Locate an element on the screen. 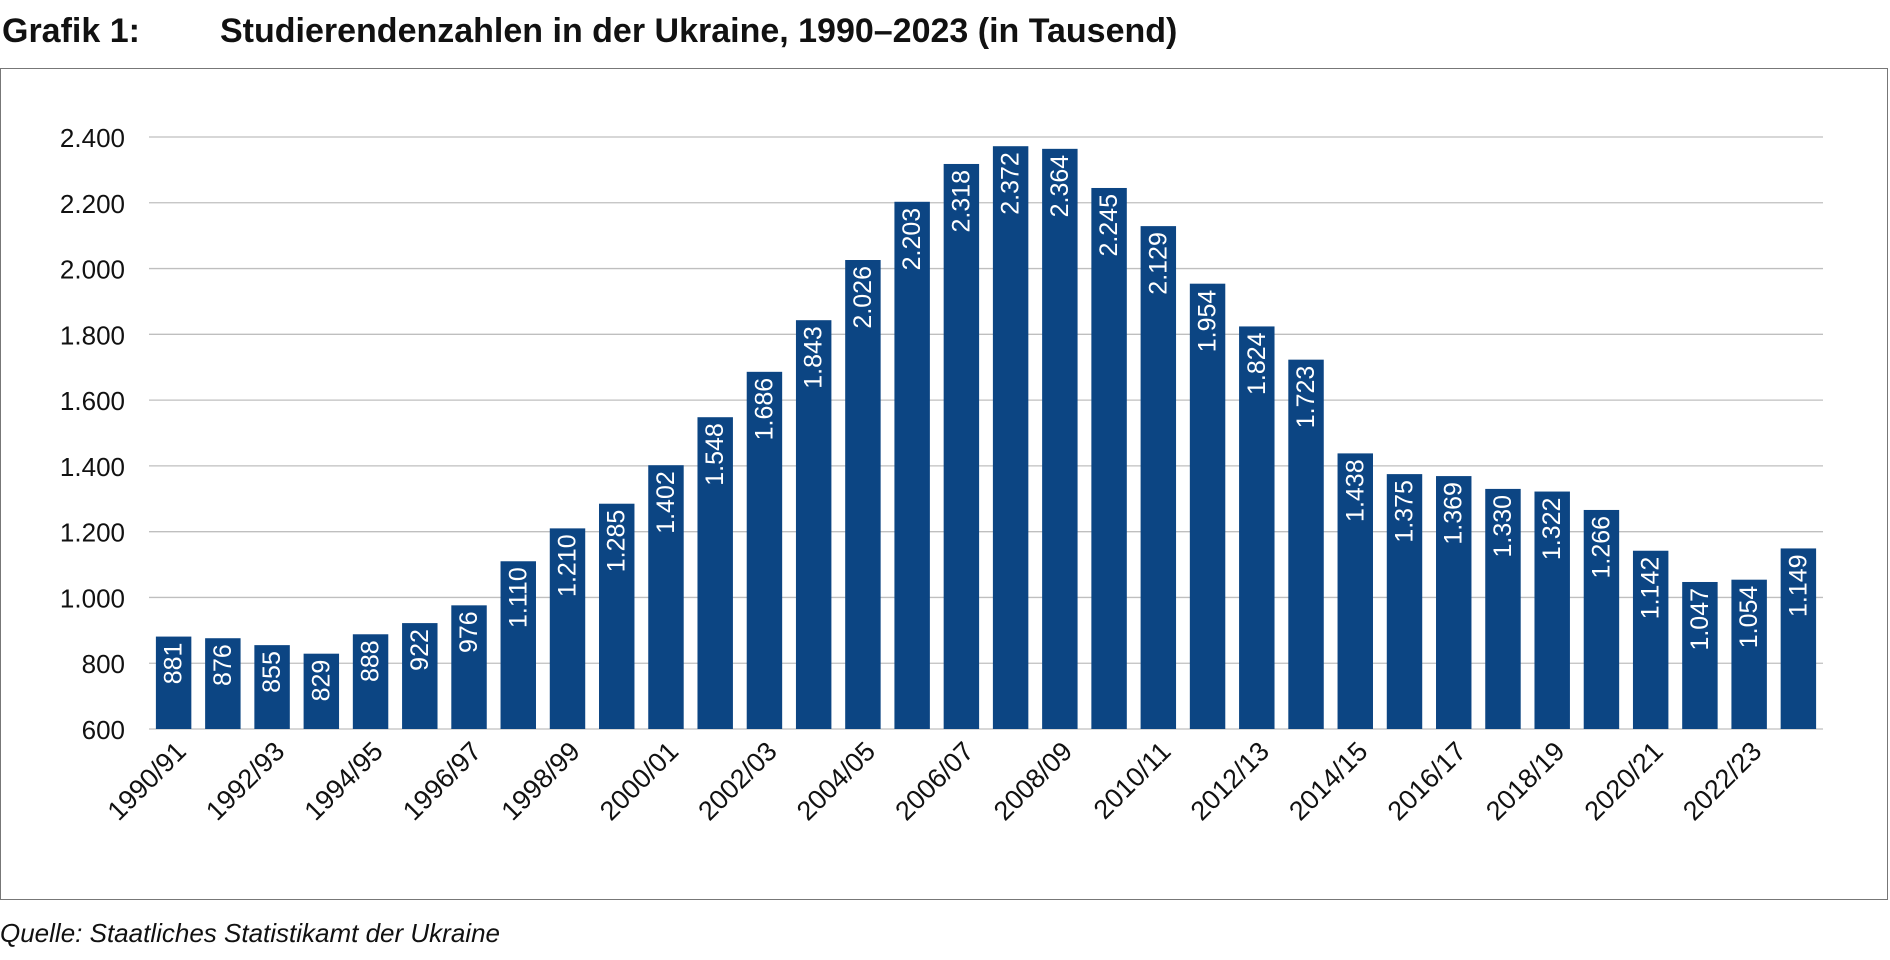 This screenshot has height=960, width=1890. x-tick-label: 2010/11 is located at coordinates (1132, 780).